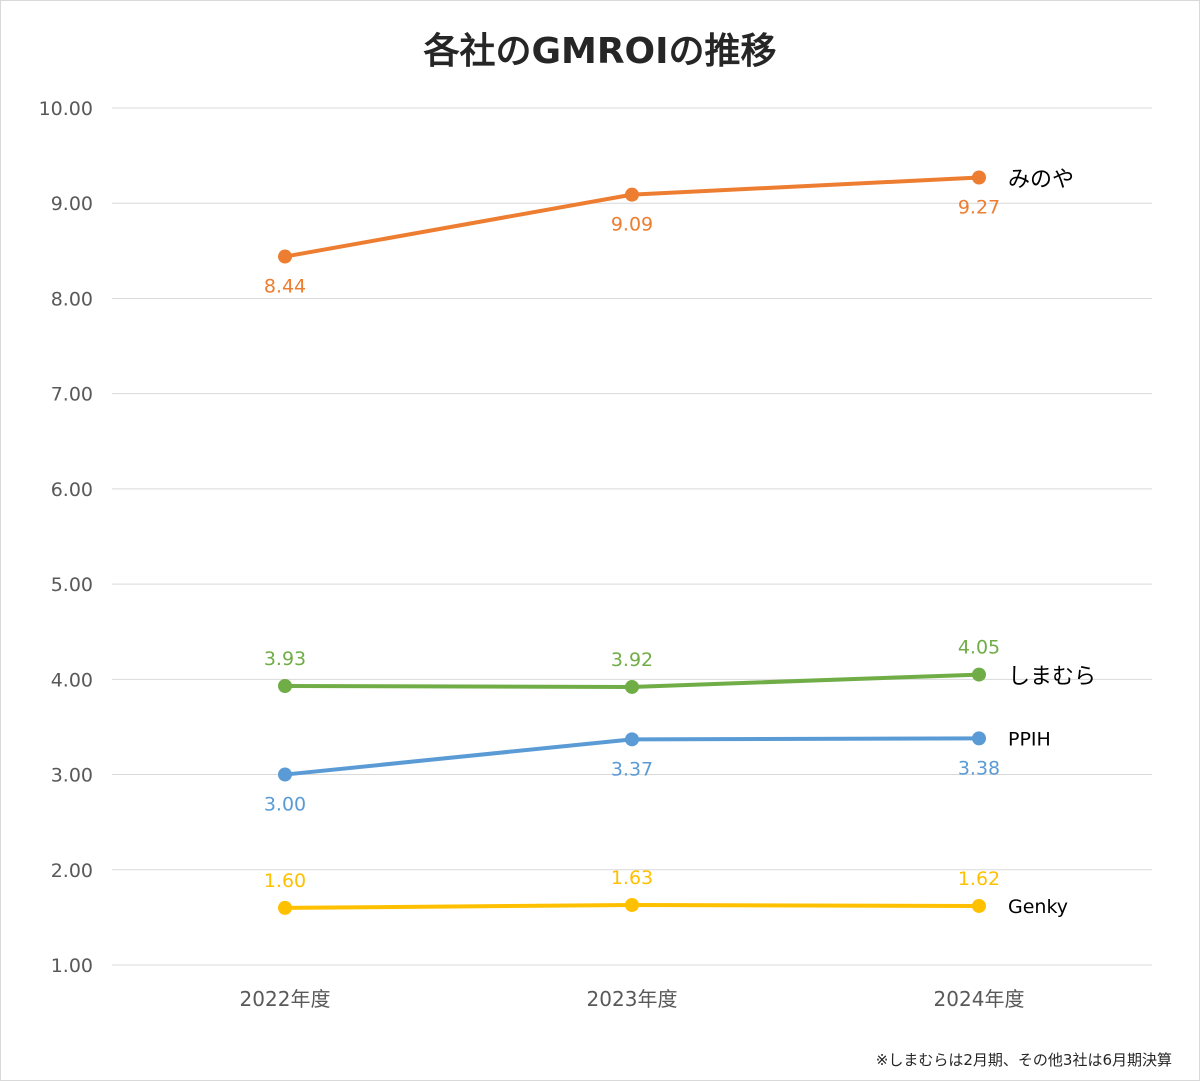 The image size is (1200, 1081). What do you see at coordinates (632, 878) in the screenshot?
I see `data-label: 1.63` at bounding box center [632, 878].